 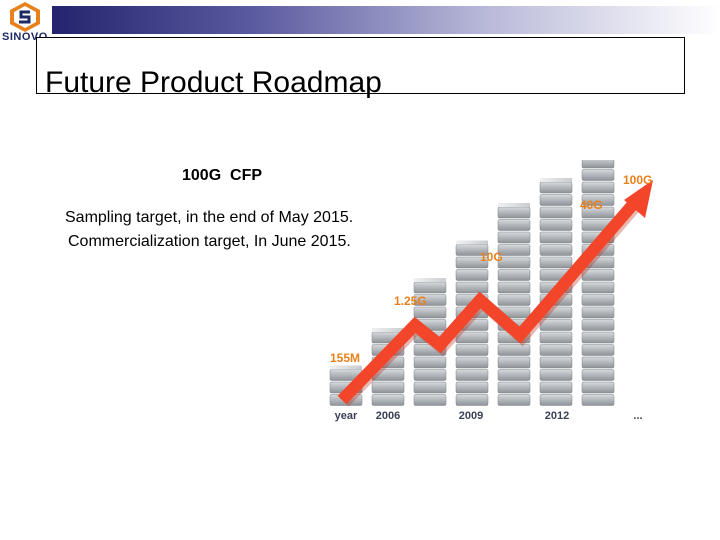 I want to click on product-name: 100G CFP, so click(x=222, y=175).